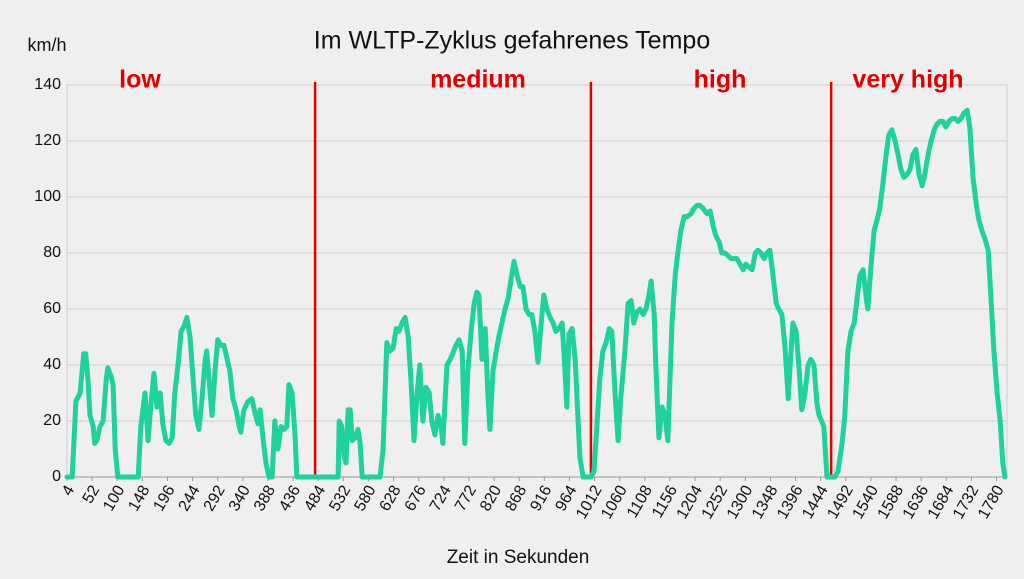  I want to click on y-tick-label: 0, so click(56, 476).